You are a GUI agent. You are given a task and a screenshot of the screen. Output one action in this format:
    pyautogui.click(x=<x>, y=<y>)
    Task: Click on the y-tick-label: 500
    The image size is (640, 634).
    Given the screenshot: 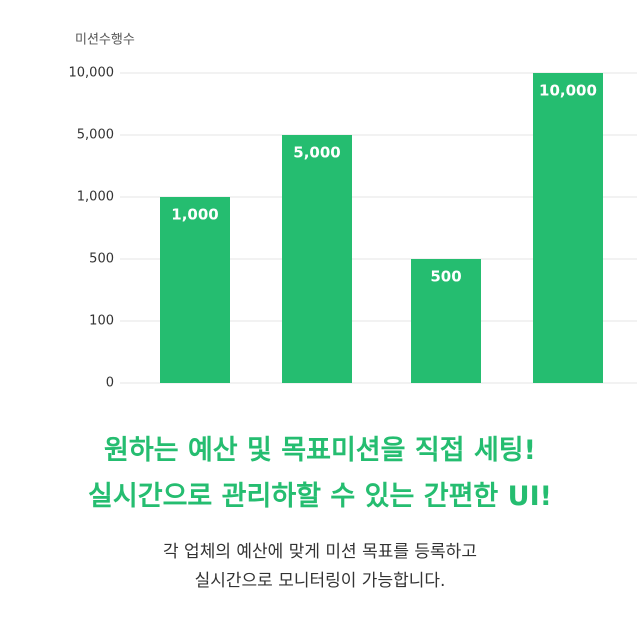 What is the action you would take?
    pyautogui.click(x=101, y=259)
    